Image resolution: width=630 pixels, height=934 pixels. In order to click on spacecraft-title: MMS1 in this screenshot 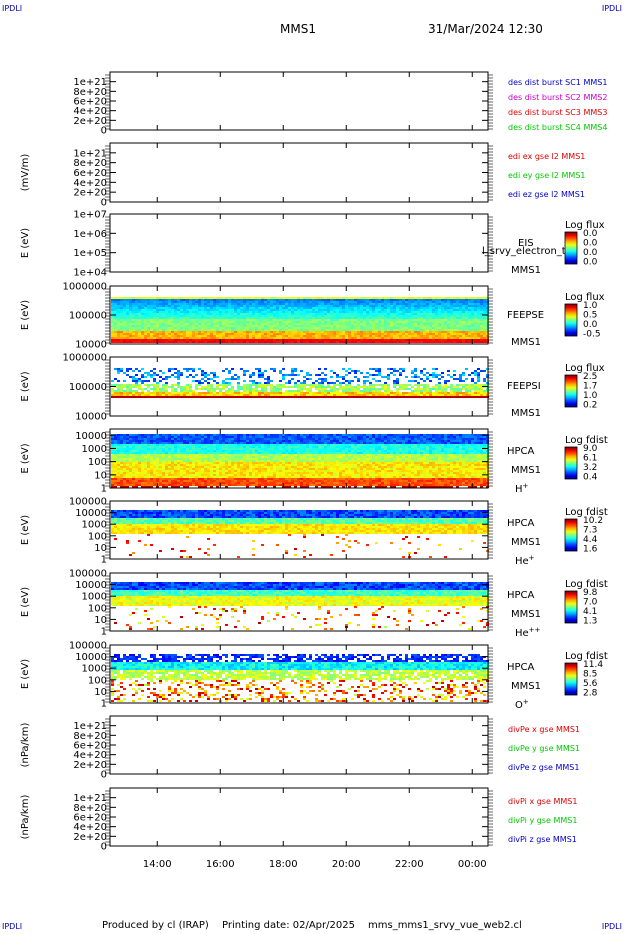, I will do `click(298, 29)`.